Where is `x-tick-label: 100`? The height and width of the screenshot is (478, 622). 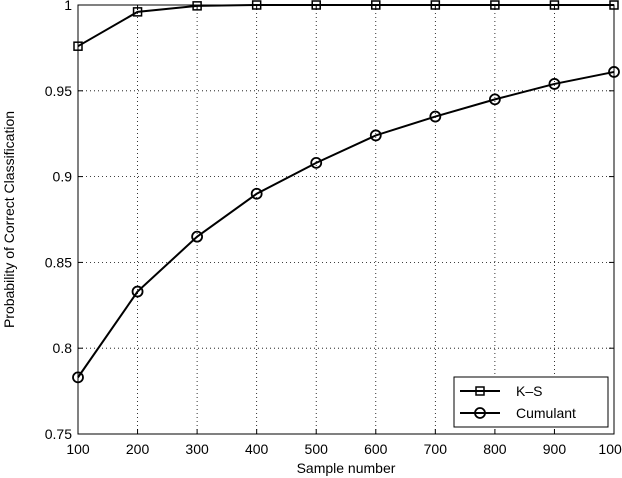 x-tick-label: 100 is located at coordinates (78, 449).